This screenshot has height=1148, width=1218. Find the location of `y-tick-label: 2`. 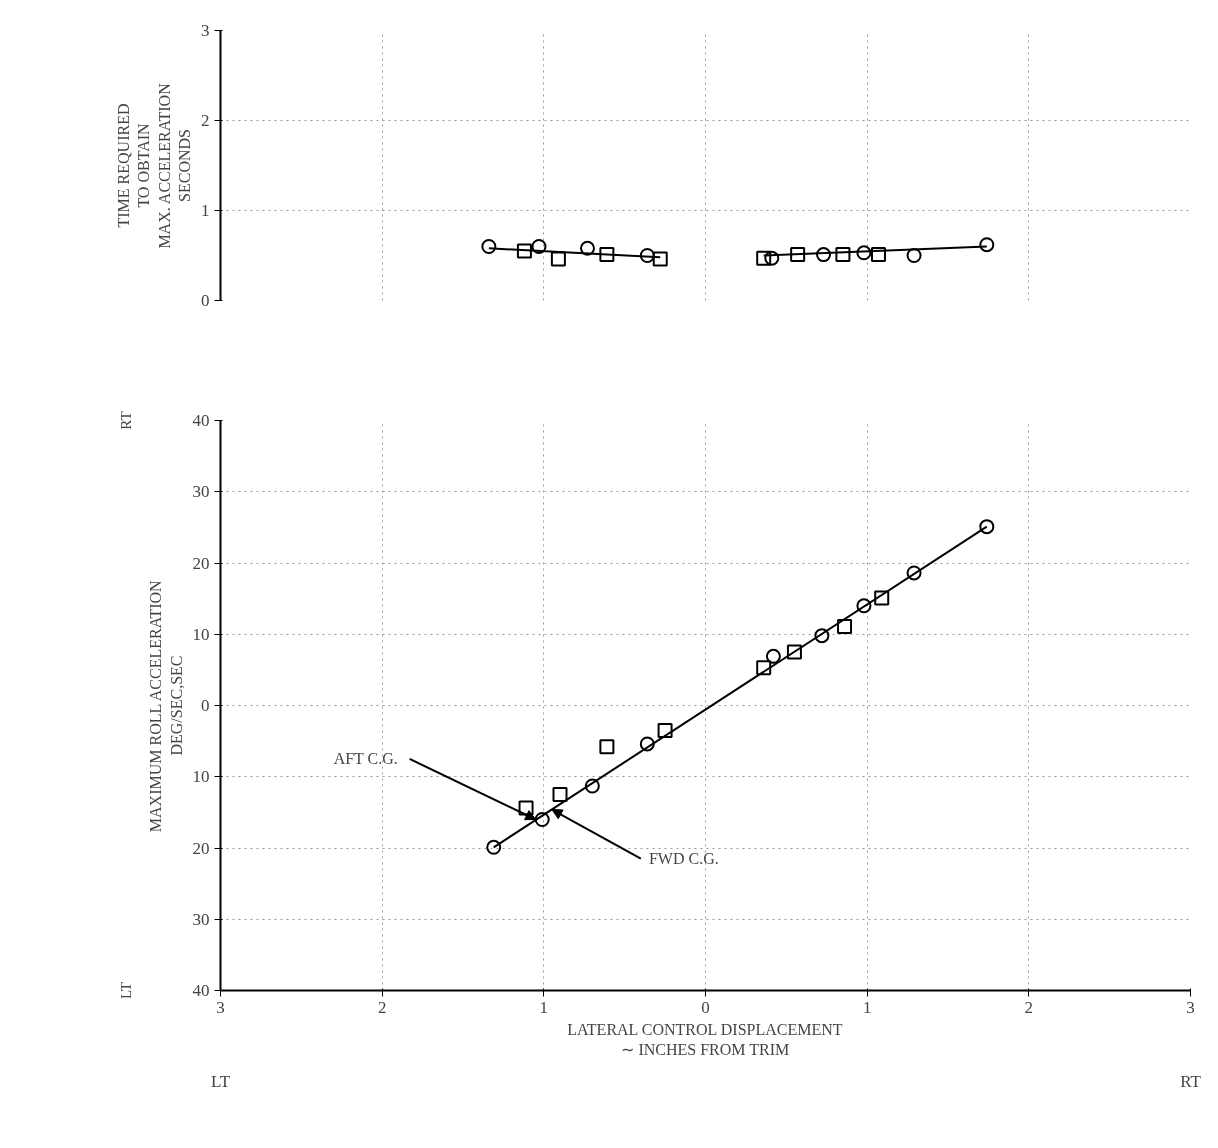

y-tick-label: 2 is located at coordinates (205, 120).